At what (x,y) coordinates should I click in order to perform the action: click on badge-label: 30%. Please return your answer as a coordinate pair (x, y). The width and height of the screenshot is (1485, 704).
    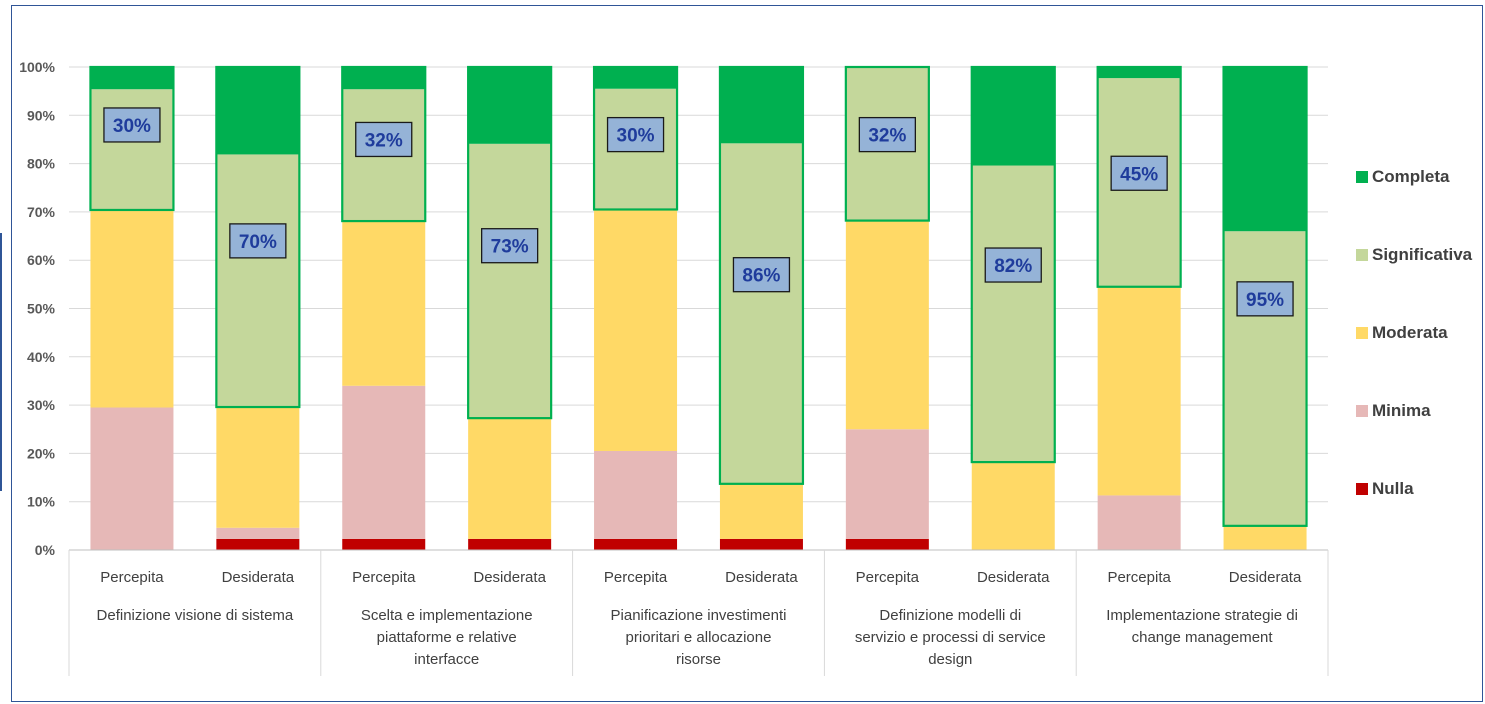
    Looking at the image, I should click on (636, 136).